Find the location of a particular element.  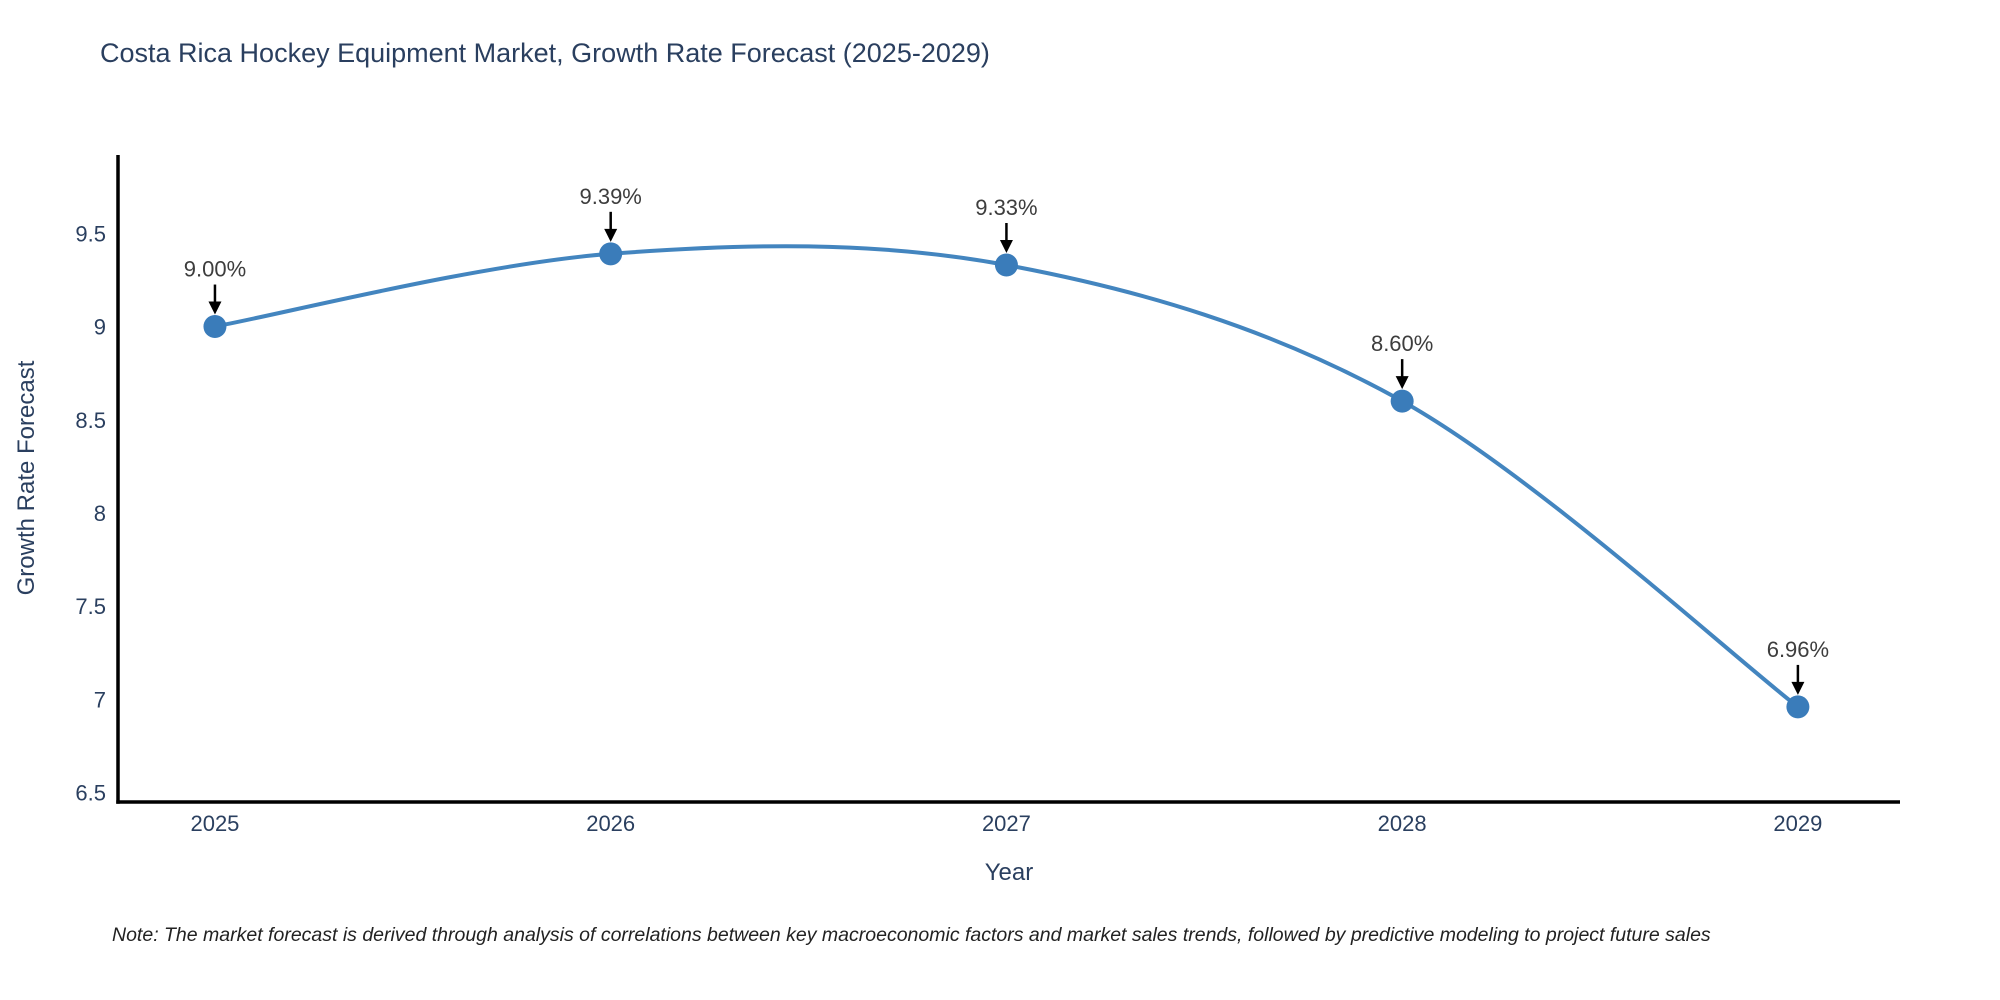

y-tick-label: 6.5 is located at coordinates (90, 793).